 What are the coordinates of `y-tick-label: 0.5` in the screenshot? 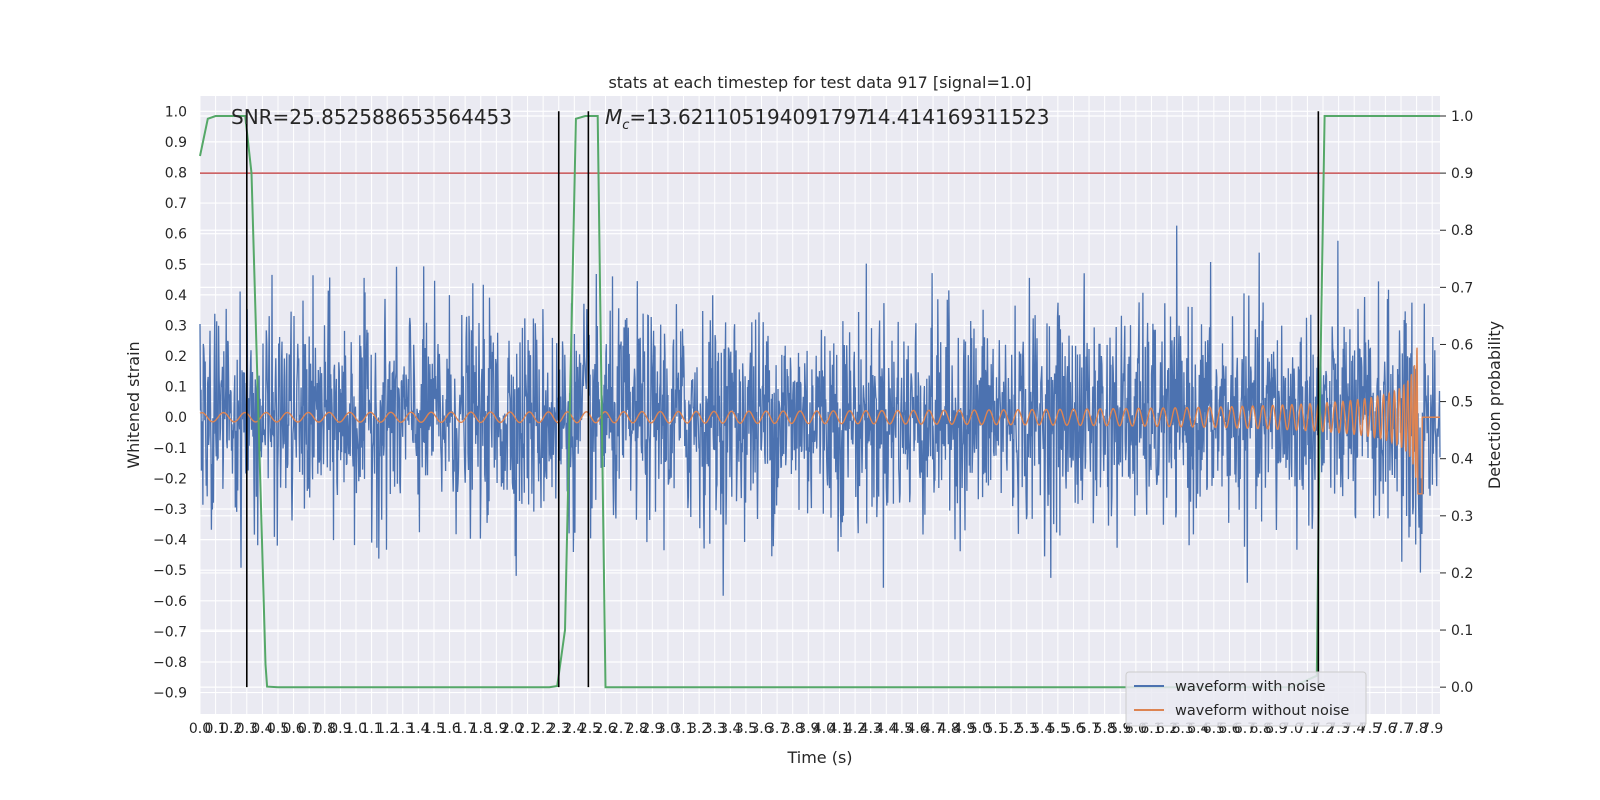 It's located at (176, 265).